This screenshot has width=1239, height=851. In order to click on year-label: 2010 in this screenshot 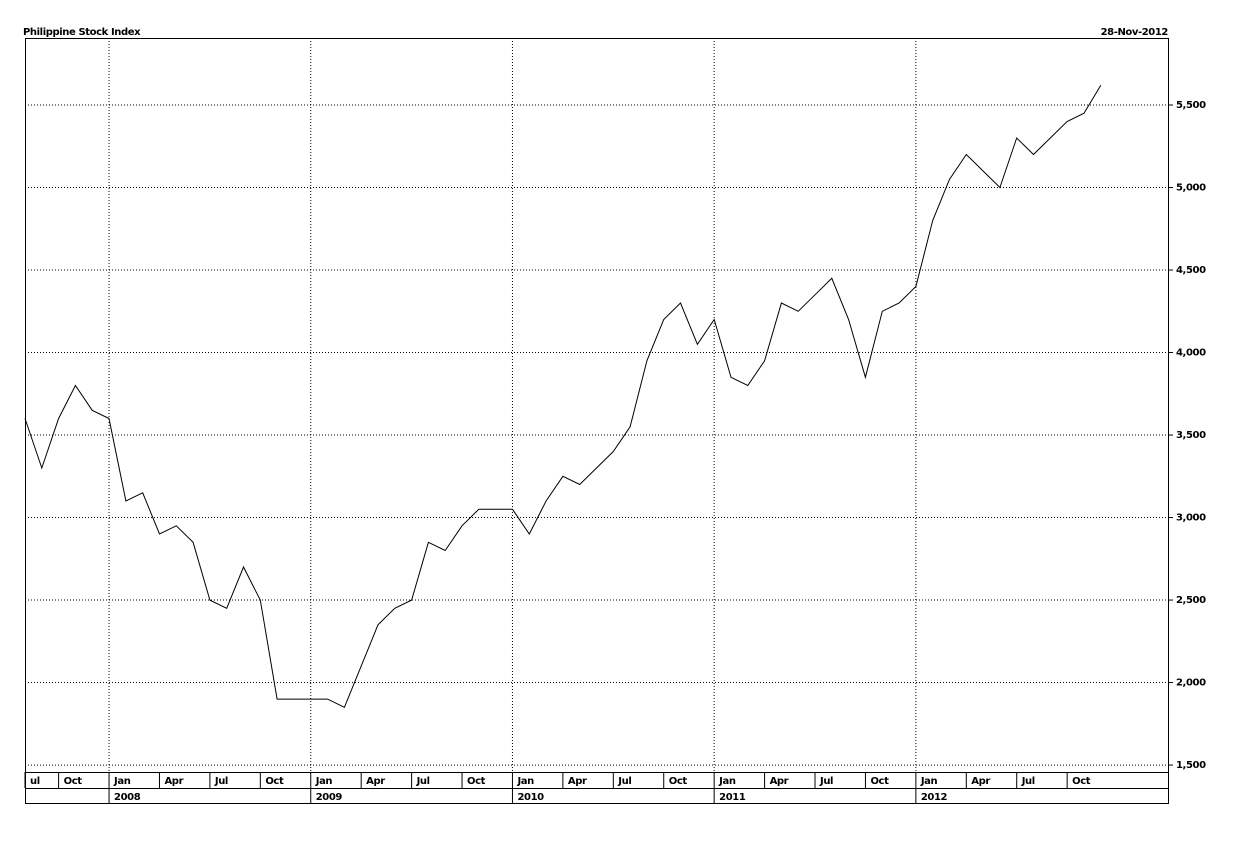, I will do `click(530, 797)`.